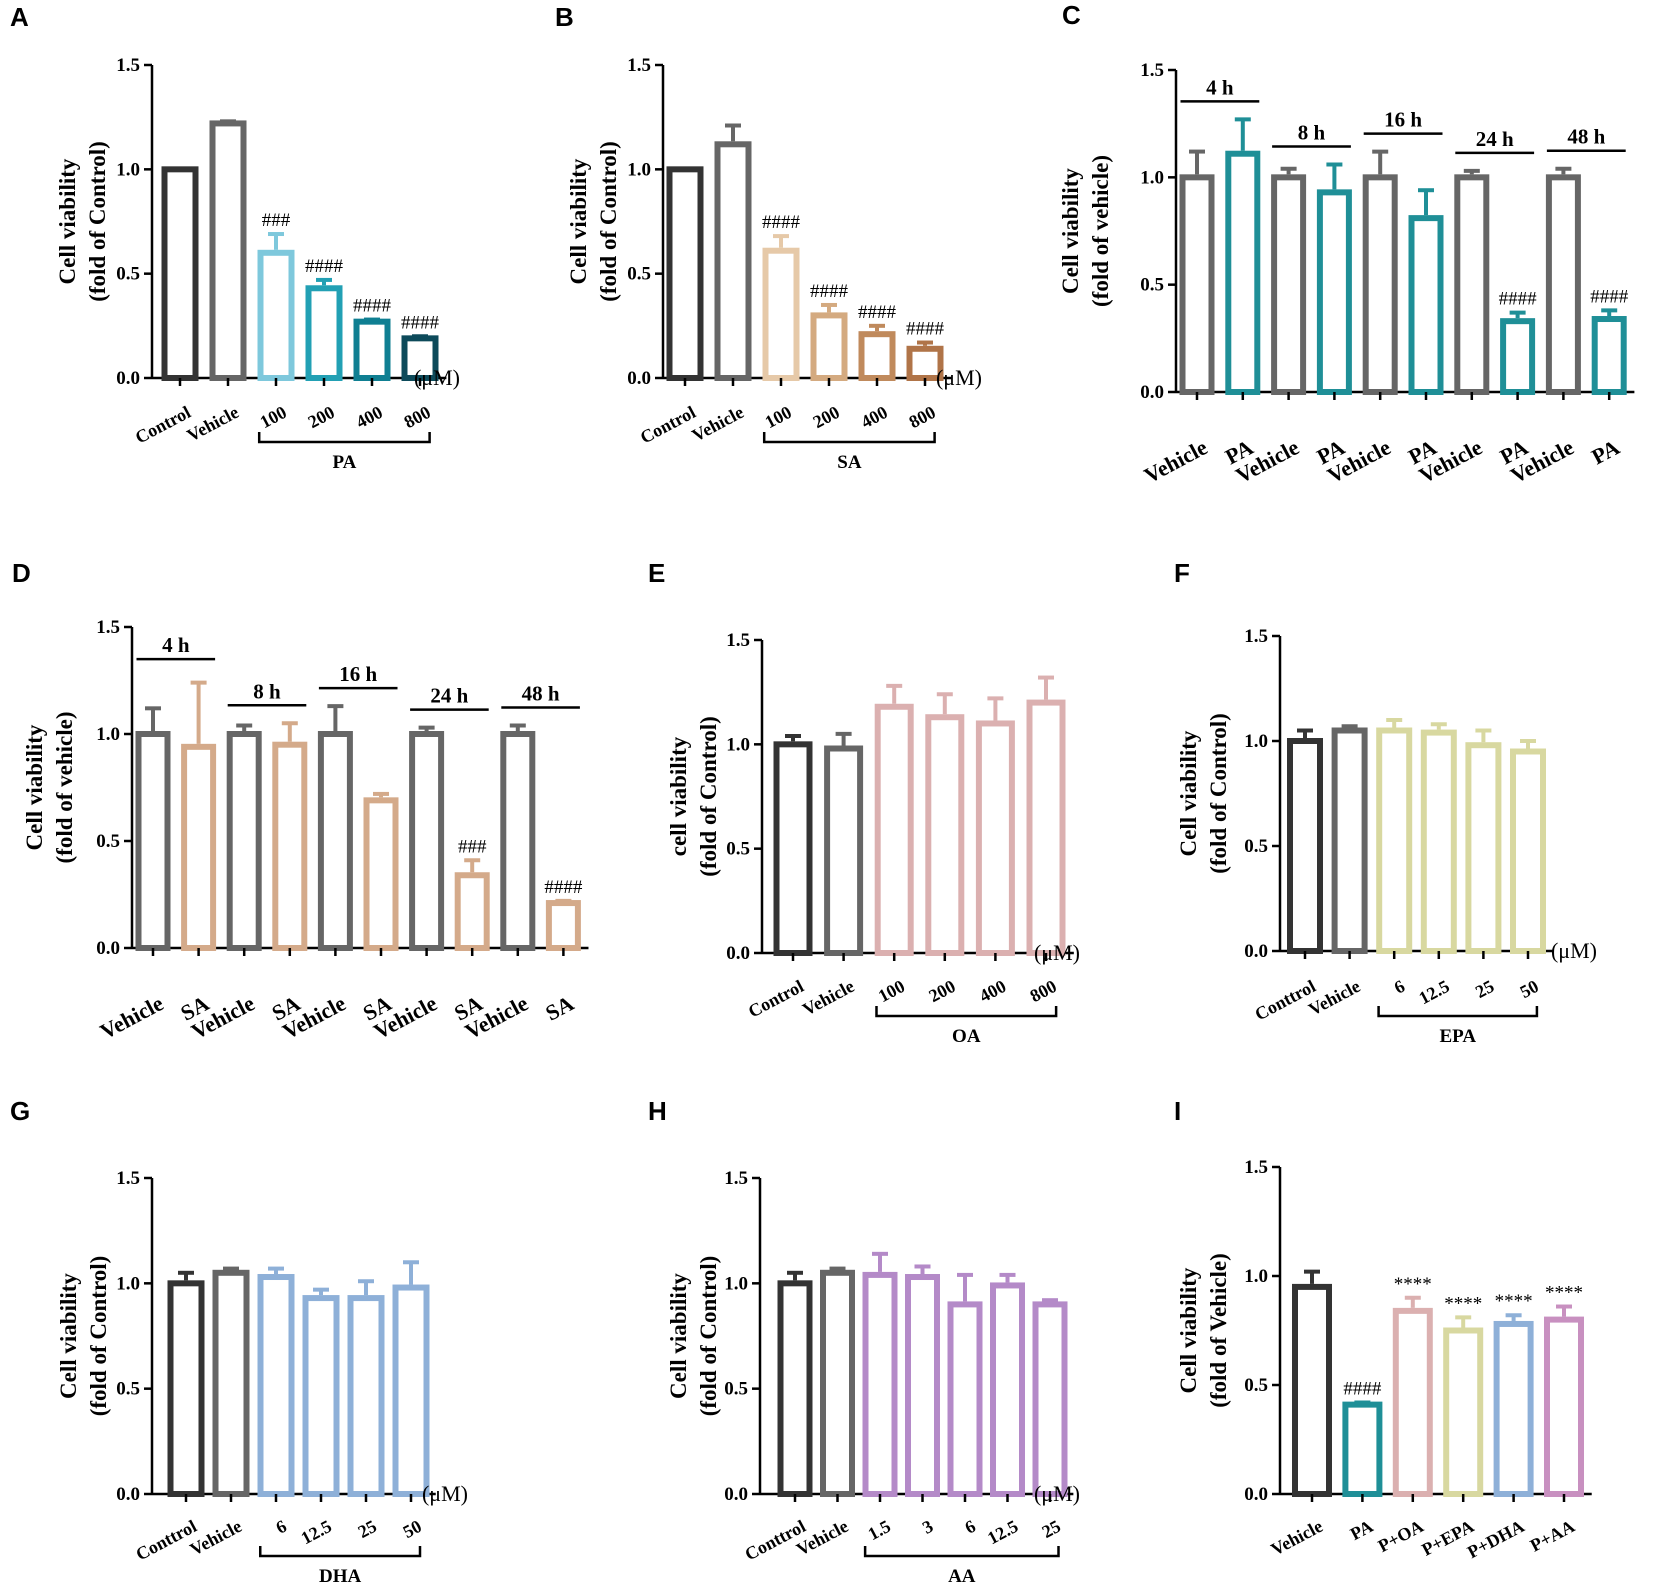  I want to click on category-label: PA, so click(1605, 451).